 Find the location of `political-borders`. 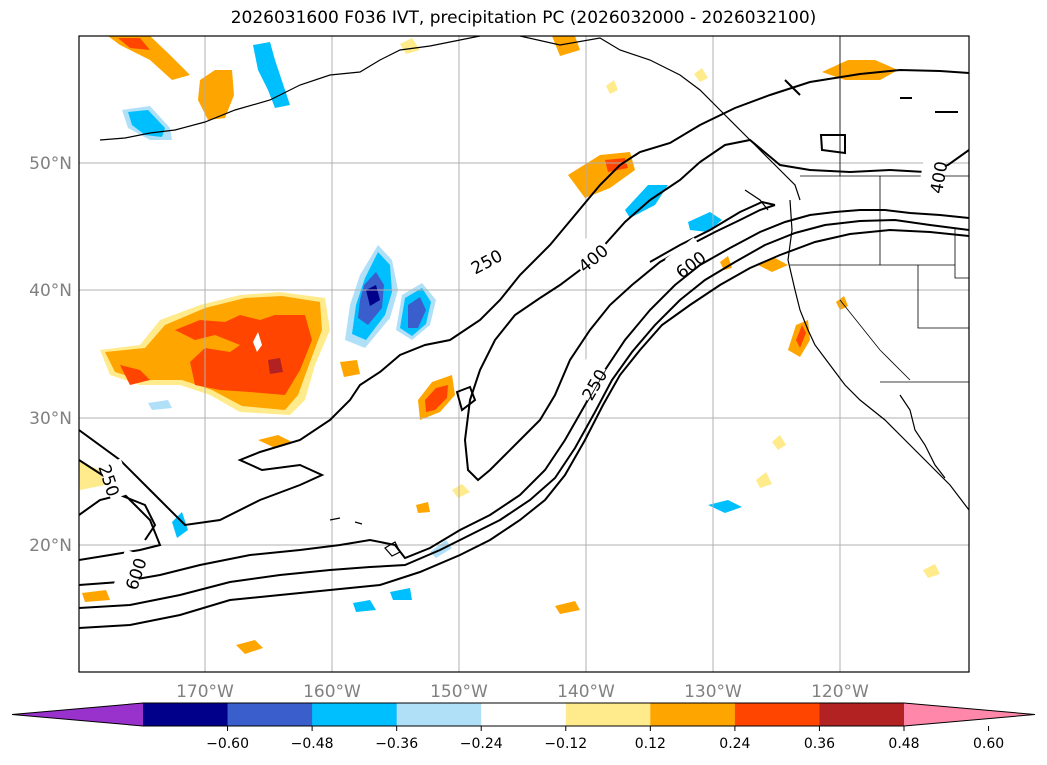

political-borders is located at coordinates (879, 209).